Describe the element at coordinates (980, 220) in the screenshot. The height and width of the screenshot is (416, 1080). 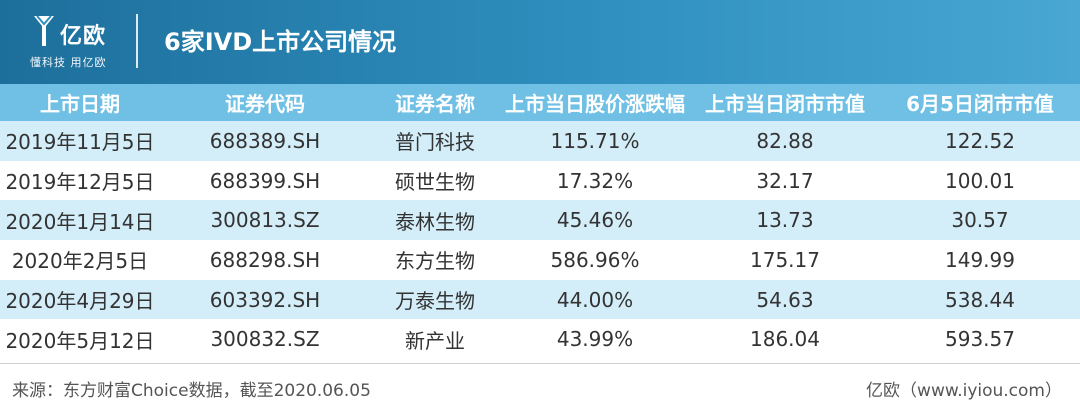
I see `cell-june5-market-cap: 30.57` at that location.